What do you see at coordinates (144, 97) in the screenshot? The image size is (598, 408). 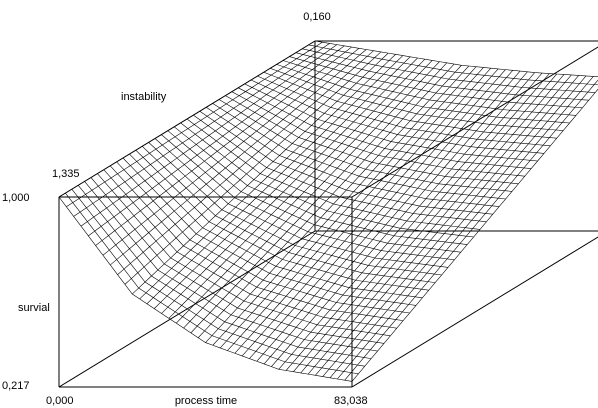 I see `y-axis-label: instability` at bounding box center [144, 97].